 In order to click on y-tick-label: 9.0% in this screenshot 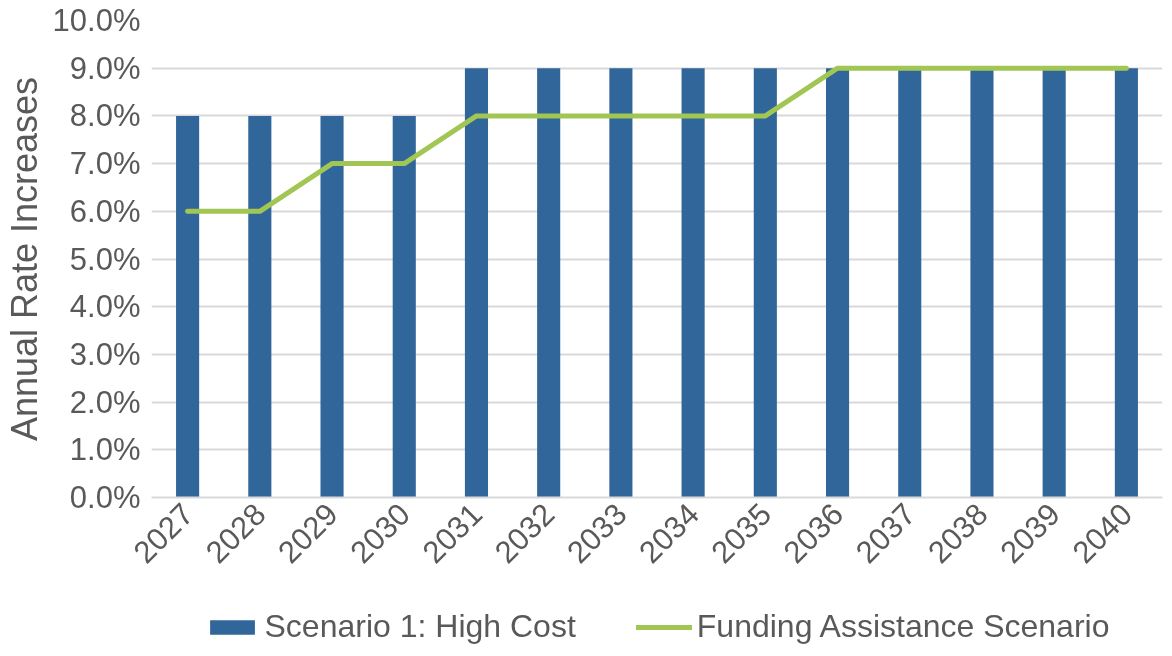, I will do `click(105, 68)`.